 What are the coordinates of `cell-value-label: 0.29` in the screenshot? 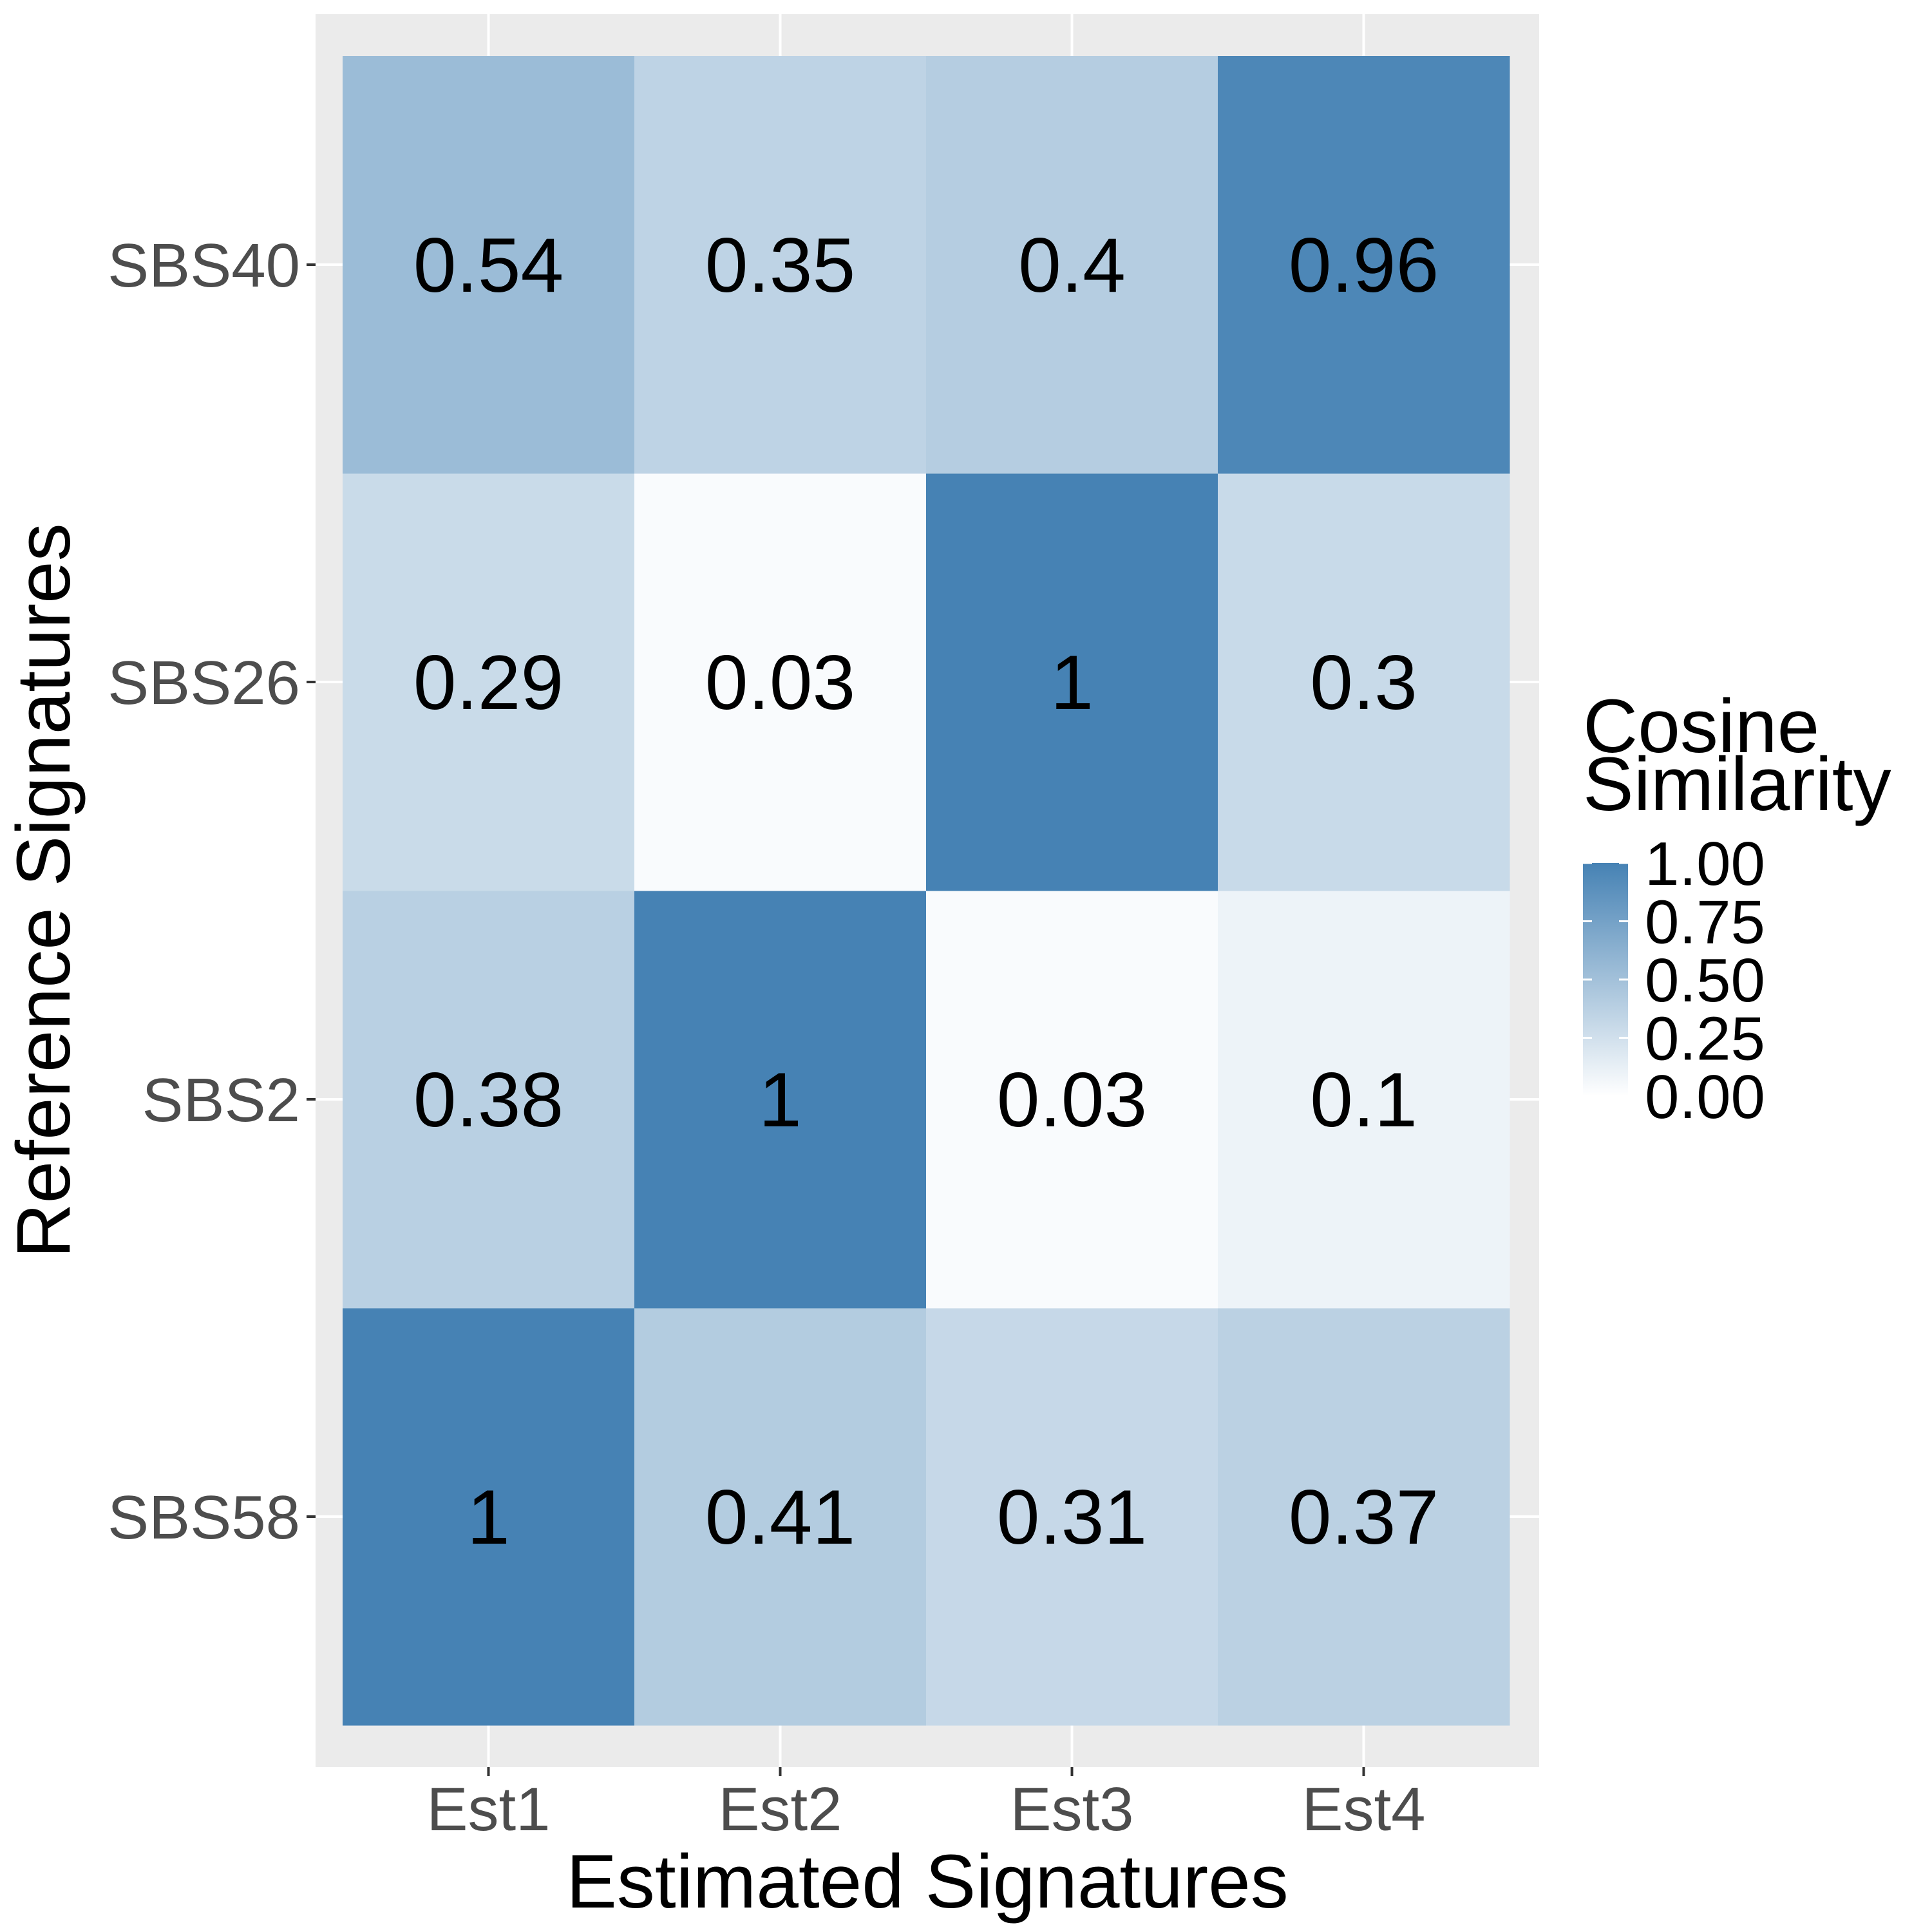 It's located at (489, 683).